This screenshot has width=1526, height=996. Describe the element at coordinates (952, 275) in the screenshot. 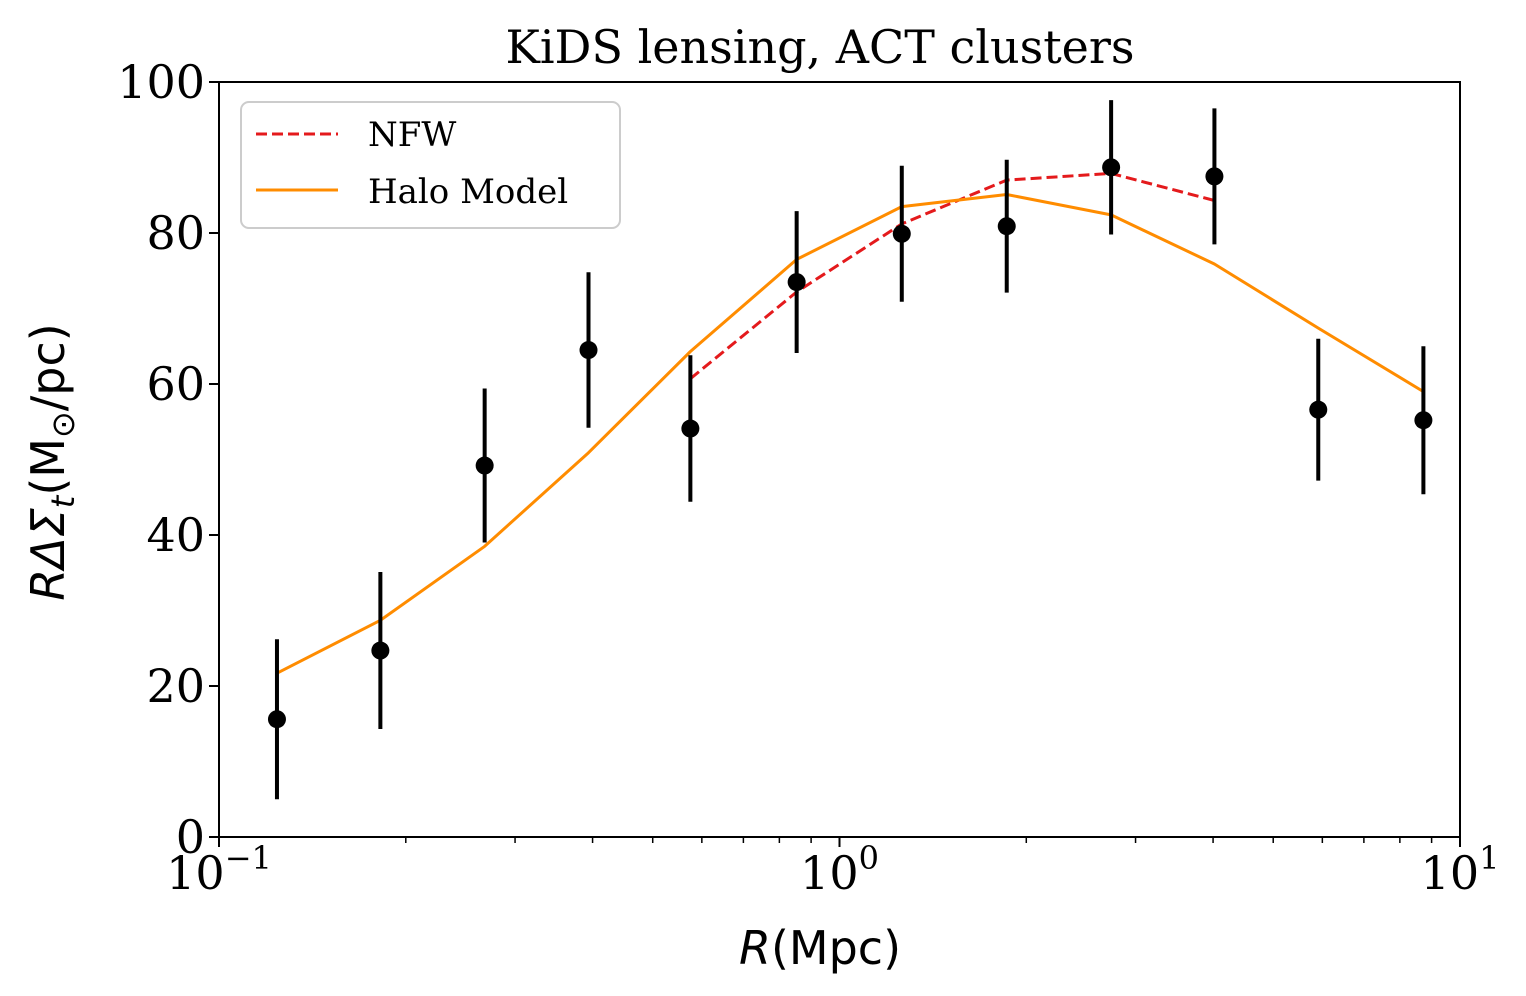

I see `series-line-nfw` at that location.